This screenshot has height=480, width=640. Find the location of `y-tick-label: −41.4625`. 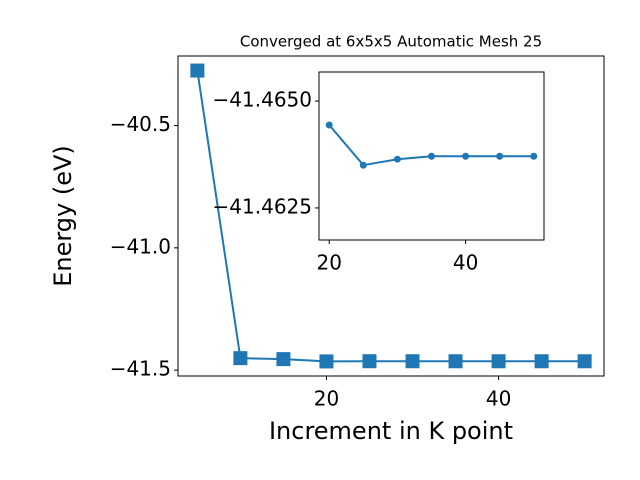

y-tick-label: −41.4625 is located at coordinates (262, 206).